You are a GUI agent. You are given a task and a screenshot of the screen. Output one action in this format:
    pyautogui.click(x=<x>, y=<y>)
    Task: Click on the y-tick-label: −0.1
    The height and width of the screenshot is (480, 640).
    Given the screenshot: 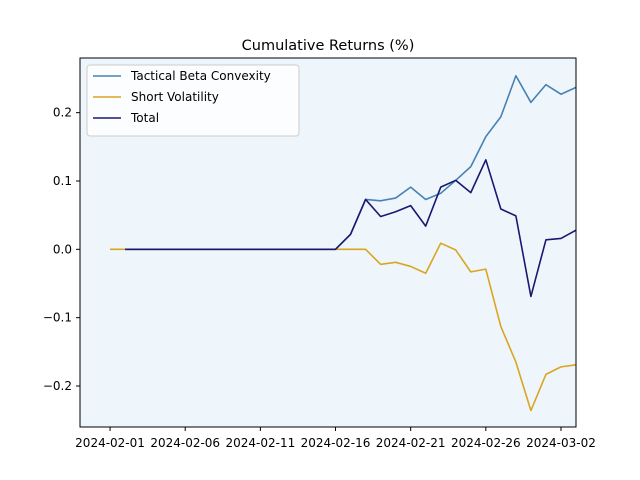 What is the action you would take?
    pyautogui.click(x=57, y=318)
    